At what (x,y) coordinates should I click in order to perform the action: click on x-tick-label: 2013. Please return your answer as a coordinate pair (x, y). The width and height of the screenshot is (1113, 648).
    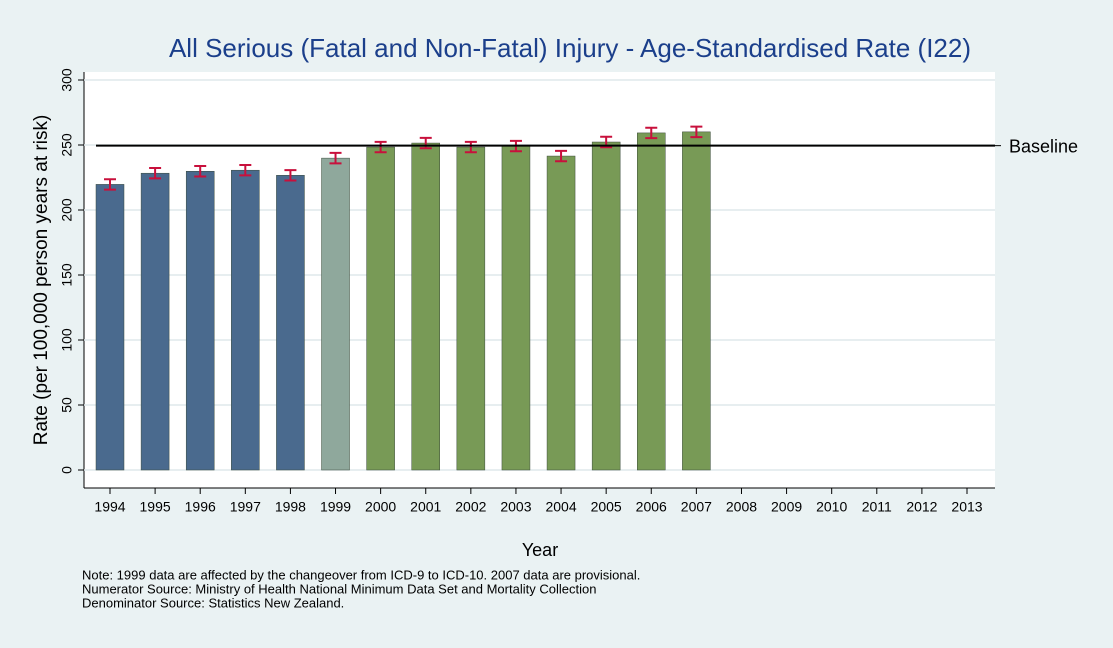
    Looking at the image, I should click on (966, 507).